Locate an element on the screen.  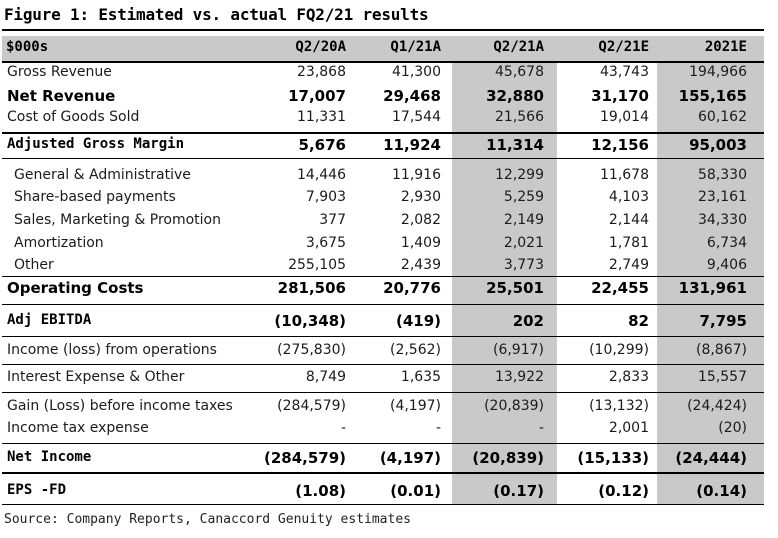
row-value: (8,867) is located at coordinates (721, 350).